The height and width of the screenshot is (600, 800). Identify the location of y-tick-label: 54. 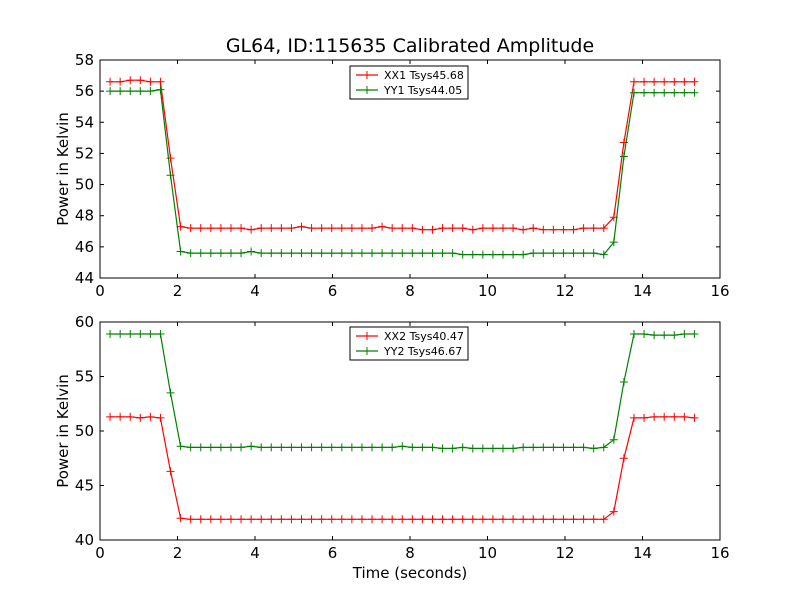
(84, 122).